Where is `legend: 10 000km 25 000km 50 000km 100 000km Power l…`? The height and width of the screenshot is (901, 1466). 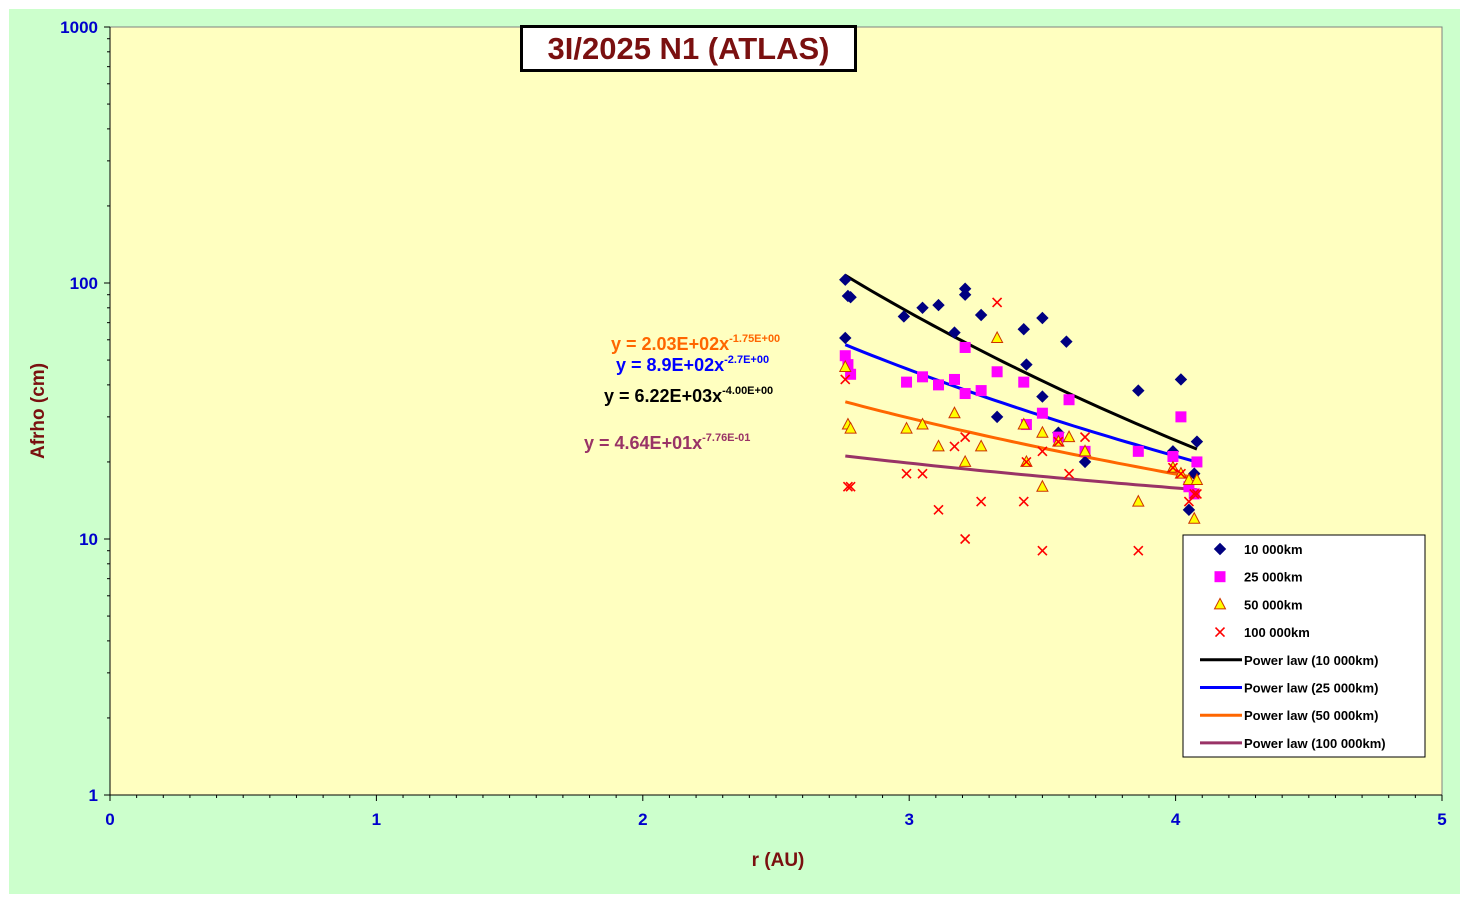
legend: 10 000km 25 000km 50 000km 100 000km Power l… is located at coordinates (1304, 646).